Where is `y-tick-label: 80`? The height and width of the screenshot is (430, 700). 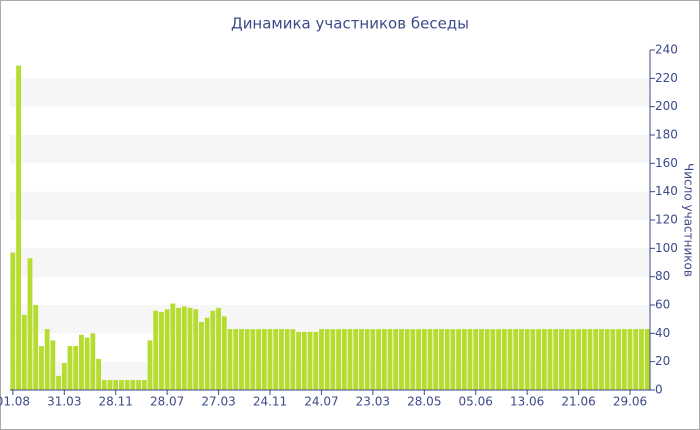
y-tick-label: 80 is located at coordinates (662, 276).